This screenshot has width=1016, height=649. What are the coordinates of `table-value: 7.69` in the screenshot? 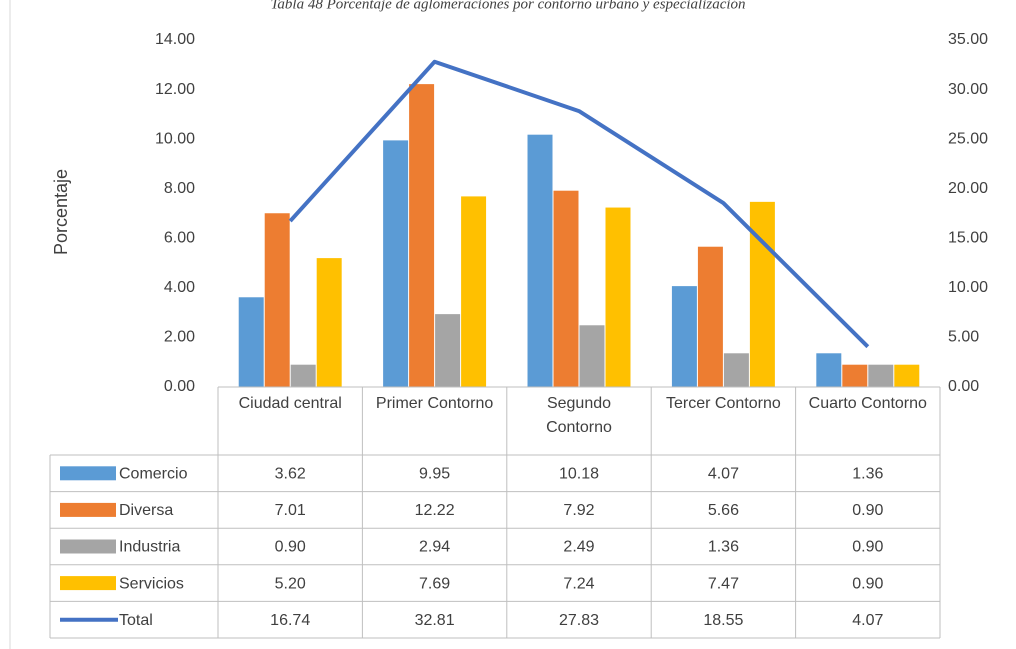 It's located at (434, 583).